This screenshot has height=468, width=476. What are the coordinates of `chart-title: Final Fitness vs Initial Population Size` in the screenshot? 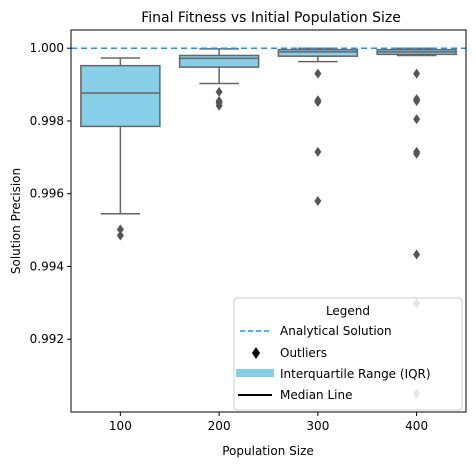 It's located at (271, 18).